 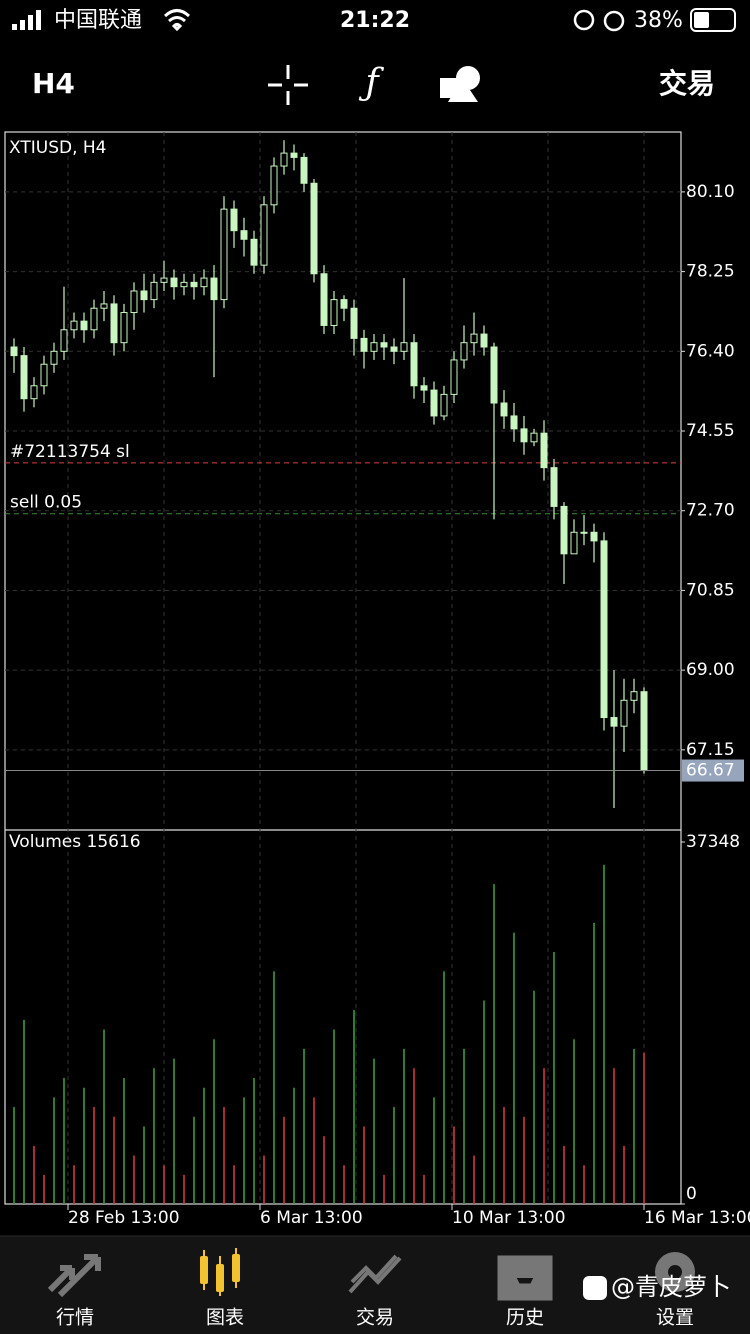 I want to click on y-tick-label: 70.85, so click(x=710, y=590).